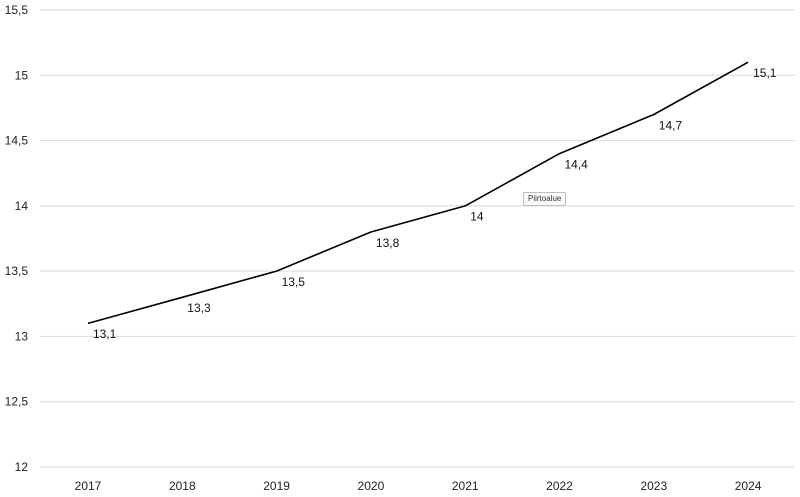 This screenshot has height=497, width=800. I want to click on y-tick-label: 14,5, so click(17, 141).